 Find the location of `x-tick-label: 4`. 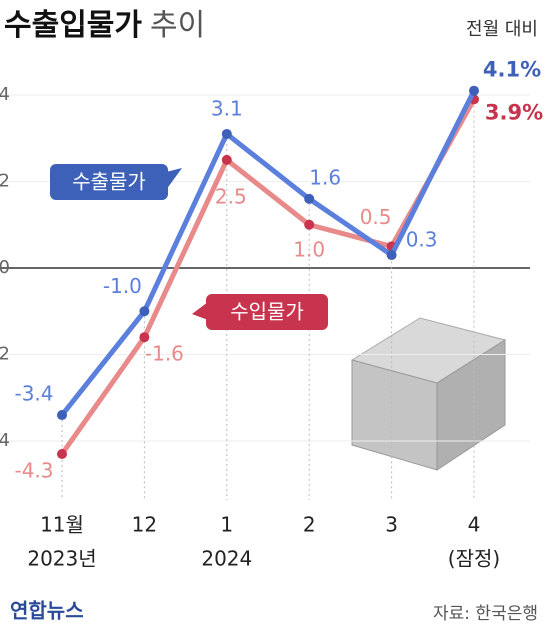

x-tick-label: 4 is located at coordinates (474, 525).